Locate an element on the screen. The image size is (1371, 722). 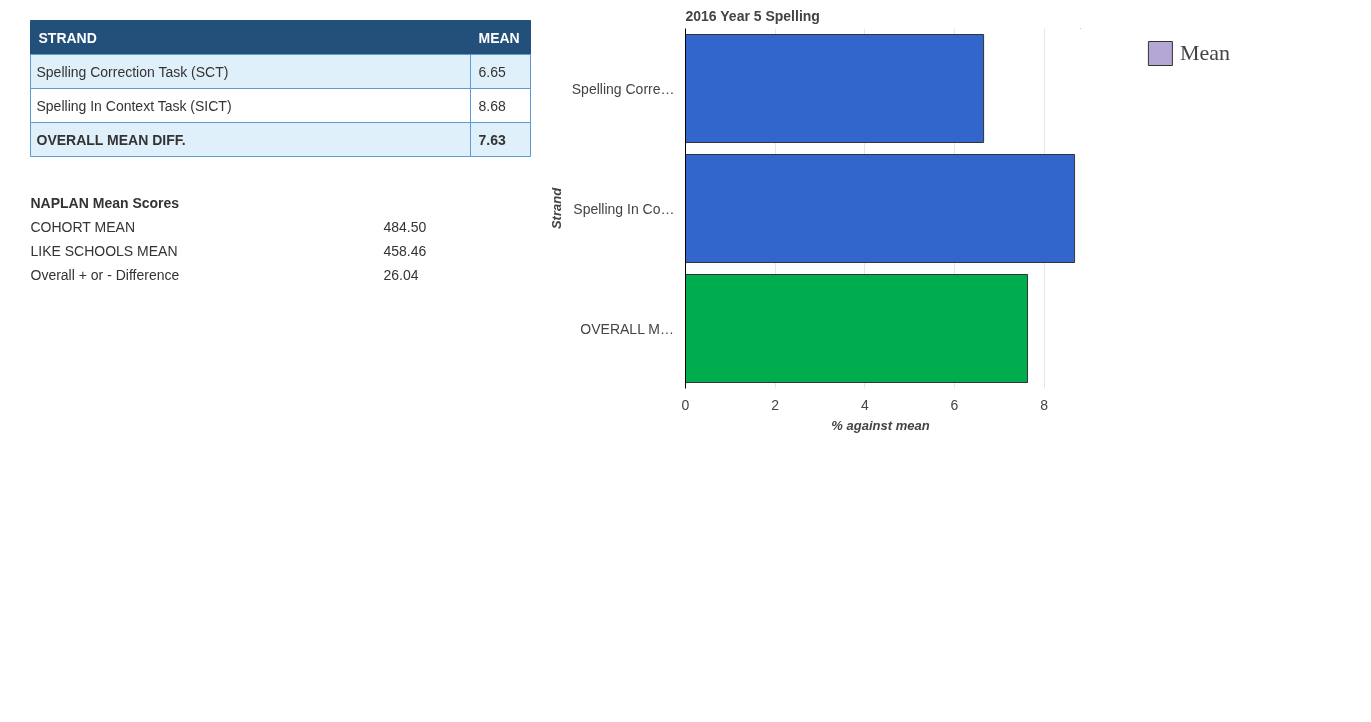
legend-label: Mean is located at coordinates (1204, 53).